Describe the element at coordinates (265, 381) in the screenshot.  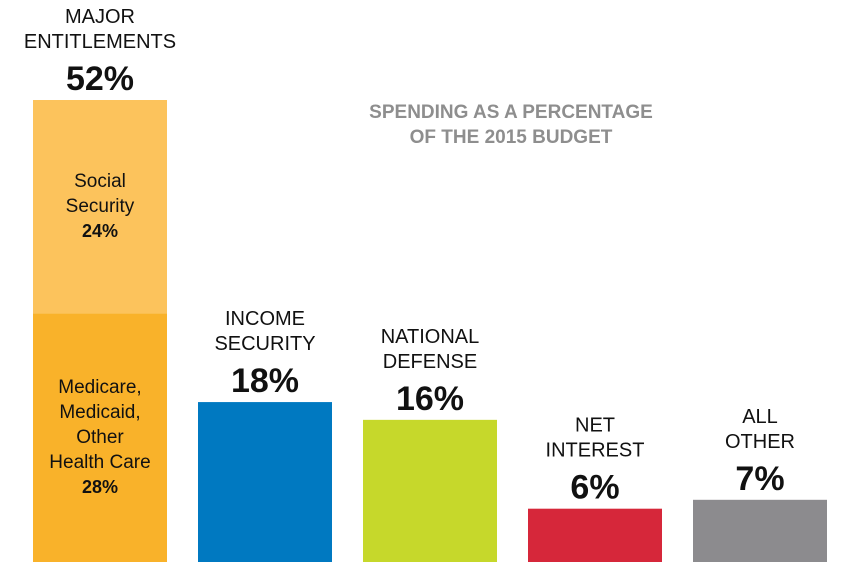
I see `bar-value-income-security: 18%` at that location.